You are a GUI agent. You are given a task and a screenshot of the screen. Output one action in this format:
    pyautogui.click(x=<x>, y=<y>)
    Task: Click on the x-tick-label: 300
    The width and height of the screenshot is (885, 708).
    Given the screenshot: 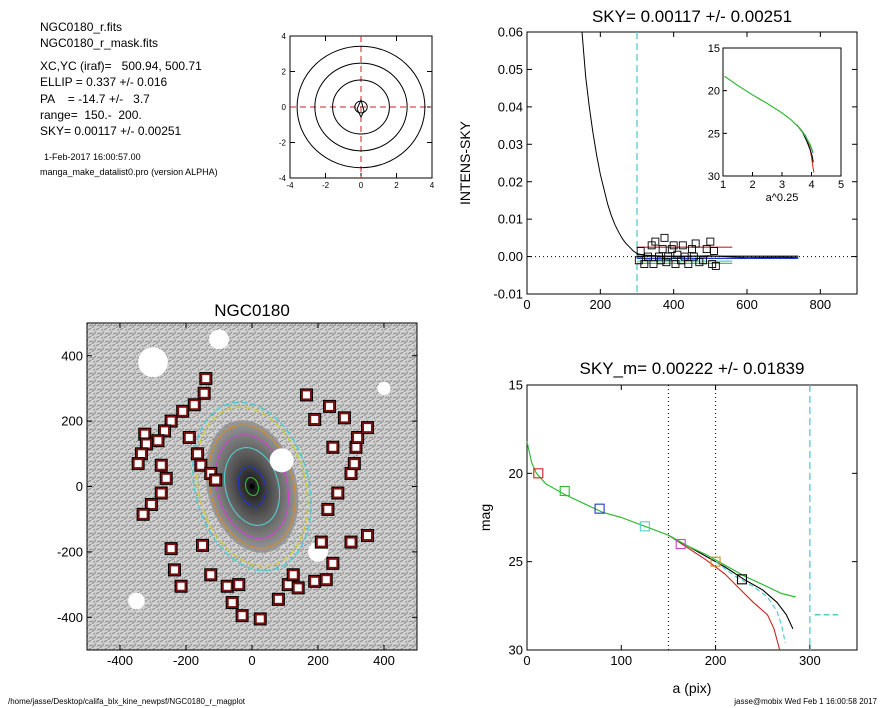 What is the action you would take?
    pyautogui.click(x=810, y=660)
    